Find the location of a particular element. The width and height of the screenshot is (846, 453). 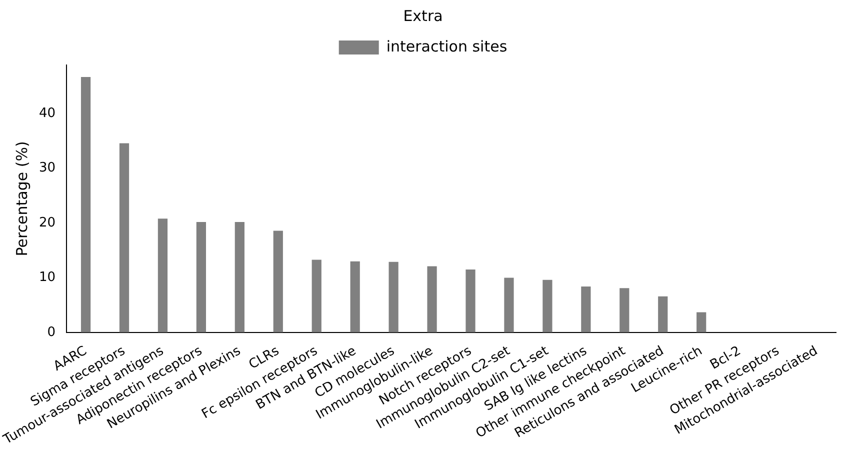

chart-title: Extra is located at coordinates (423, 15).